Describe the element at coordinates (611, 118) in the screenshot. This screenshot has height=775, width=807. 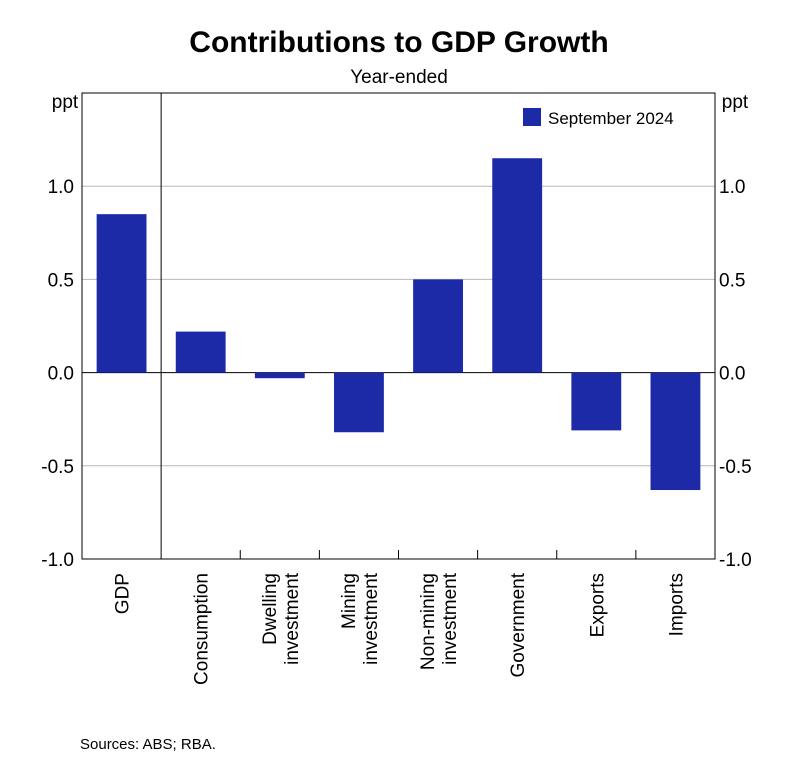
I see `legend-label: September 2024` at that location.